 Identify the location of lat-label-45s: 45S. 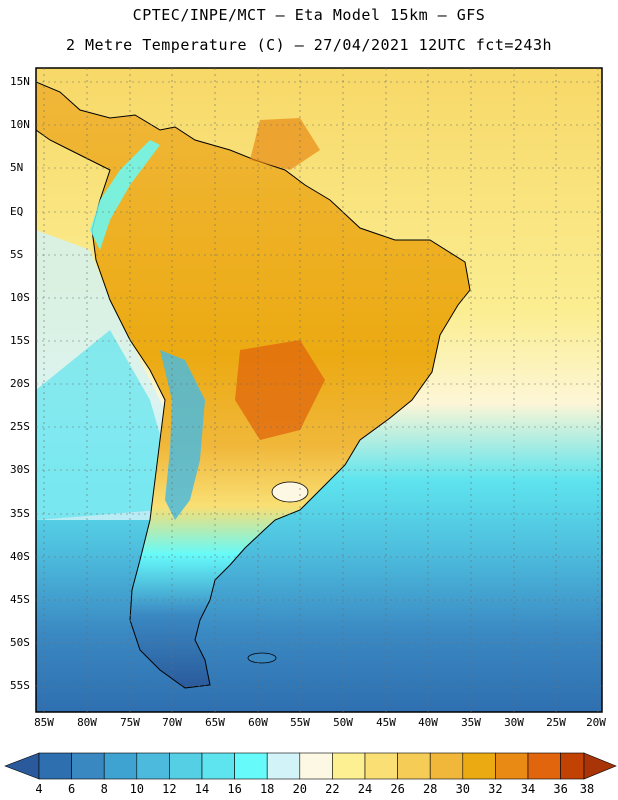
(20, 599).